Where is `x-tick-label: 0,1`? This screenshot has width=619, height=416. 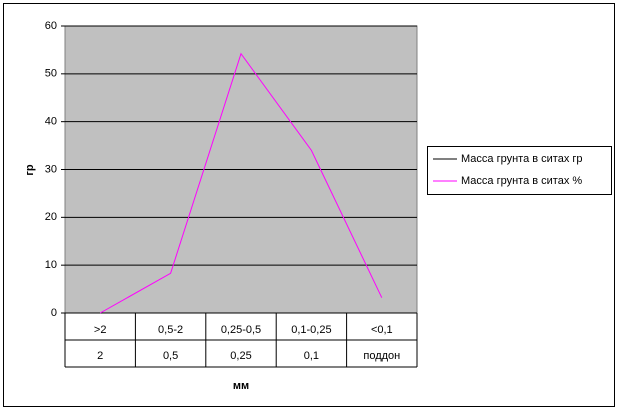
x-tick-label: 0,1 is located at coordinates (311, 356).